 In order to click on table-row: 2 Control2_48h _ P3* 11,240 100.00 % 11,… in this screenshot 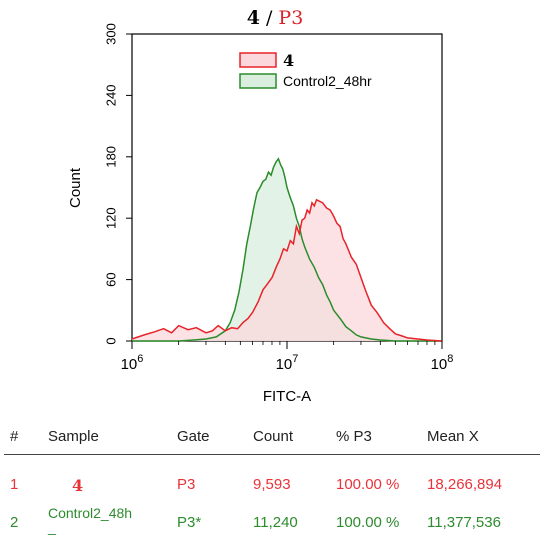, I will do `click(275, 521)`.